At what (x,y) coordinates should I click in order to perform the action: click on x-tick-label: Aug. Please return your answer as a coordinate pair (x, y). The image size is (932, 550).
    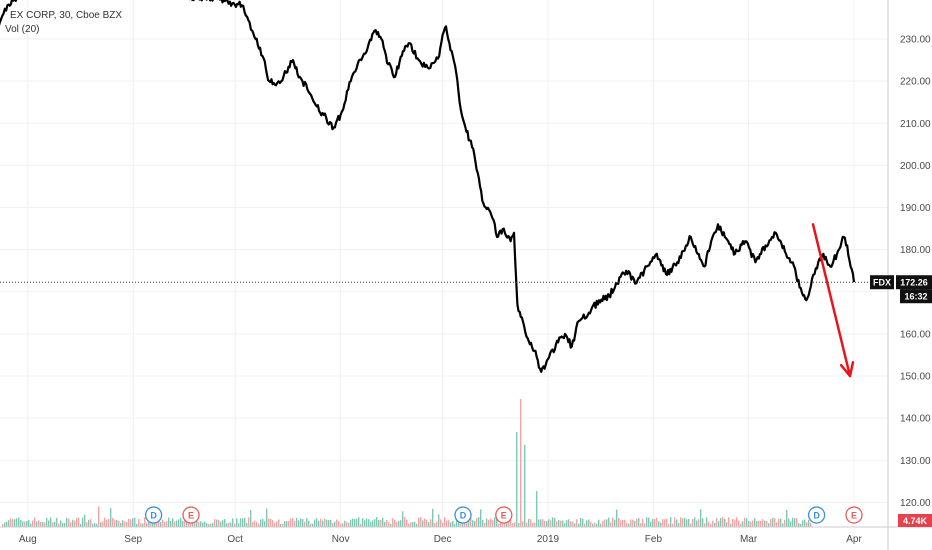
    Looking at the image, I should click on (28, 539).